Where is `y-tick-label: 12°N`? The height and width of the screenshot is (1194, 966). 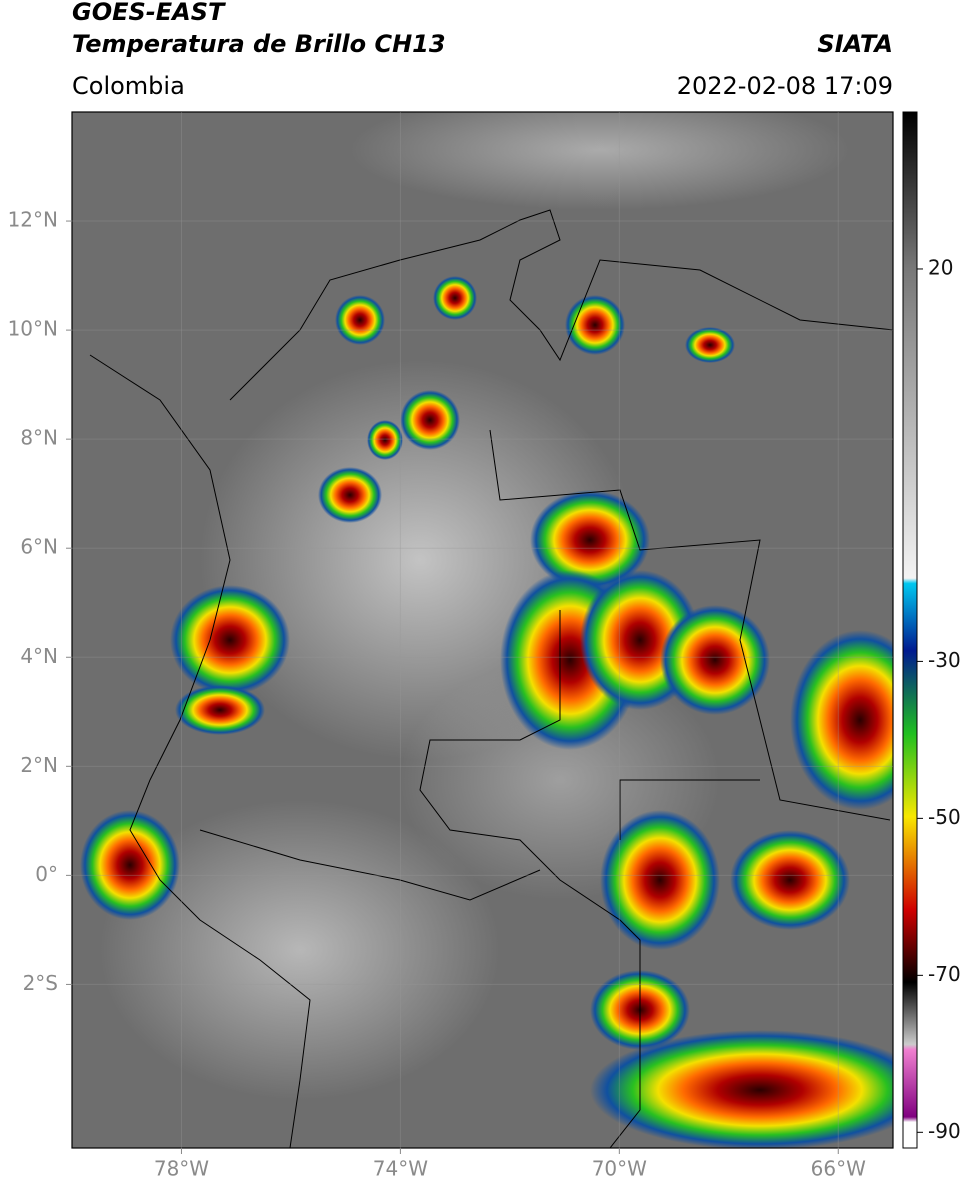 y-tick-label: 12°N is located at coordinates (33, 220).